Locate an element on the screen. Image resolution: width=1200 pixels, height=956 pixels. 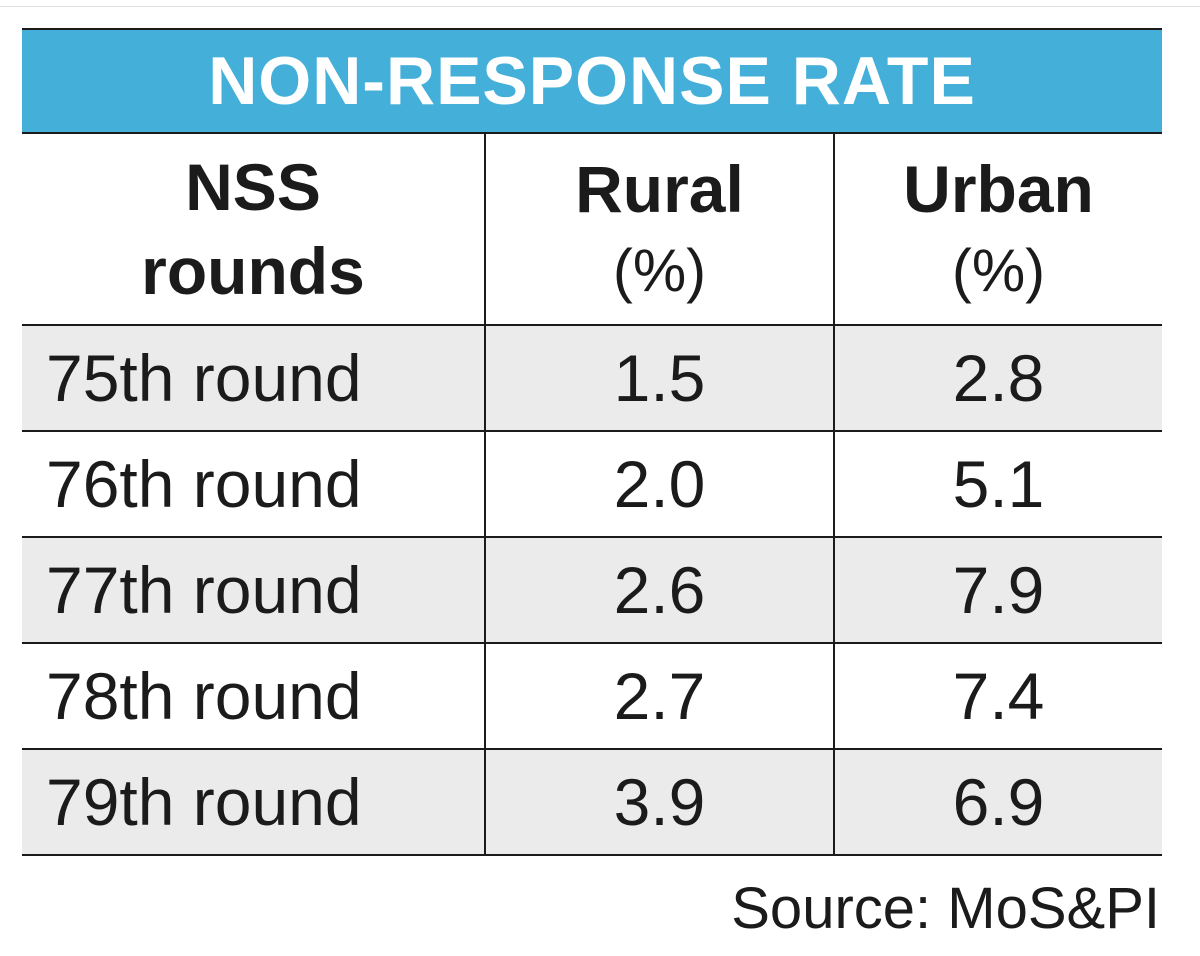
header-nss-rounds-line2: rounds is located at coordinates (253, 271).